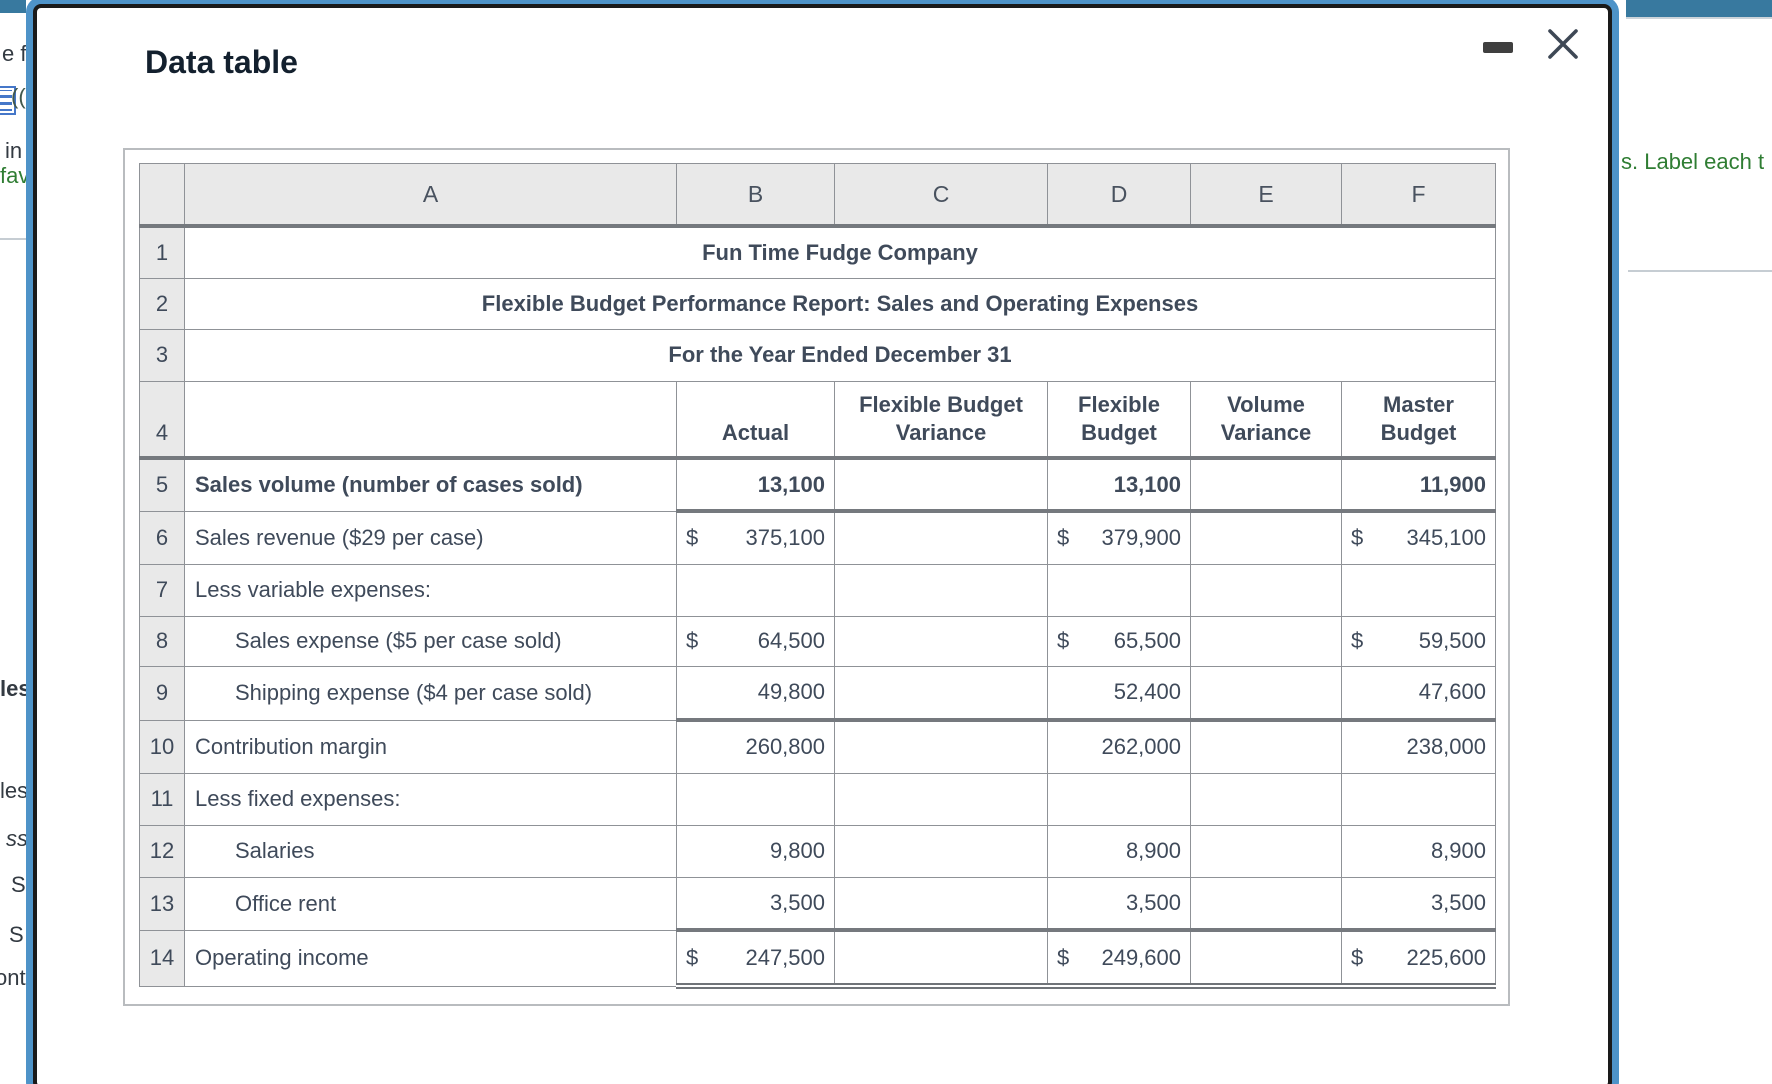  Describe the element at coordinates (162, 590) in the screenshot. I see `row-number: 7` at that location.